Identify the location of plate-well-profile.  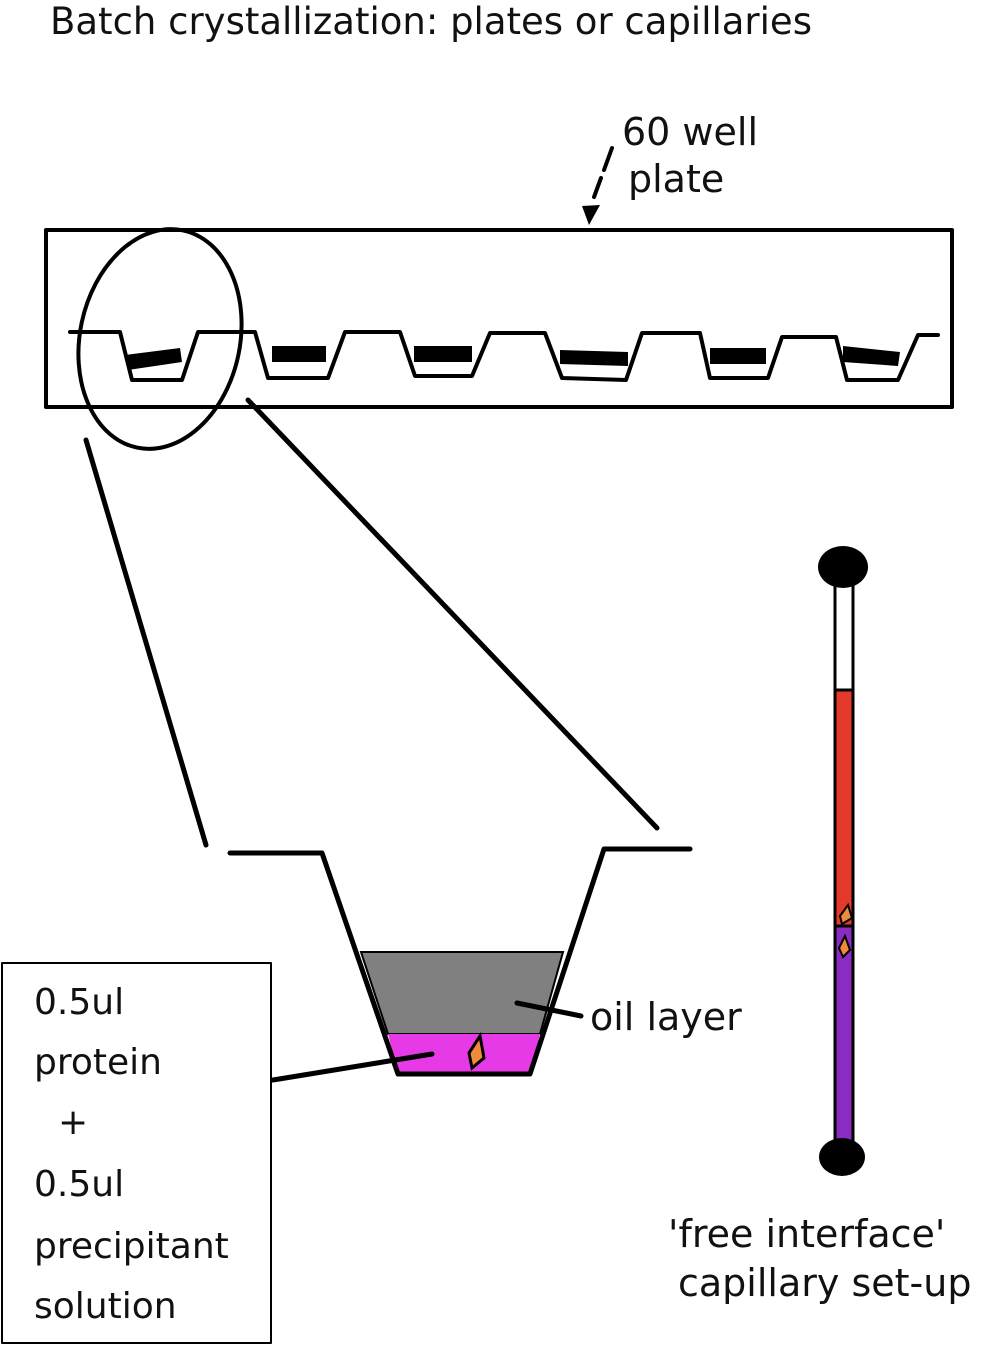
(504, 356).